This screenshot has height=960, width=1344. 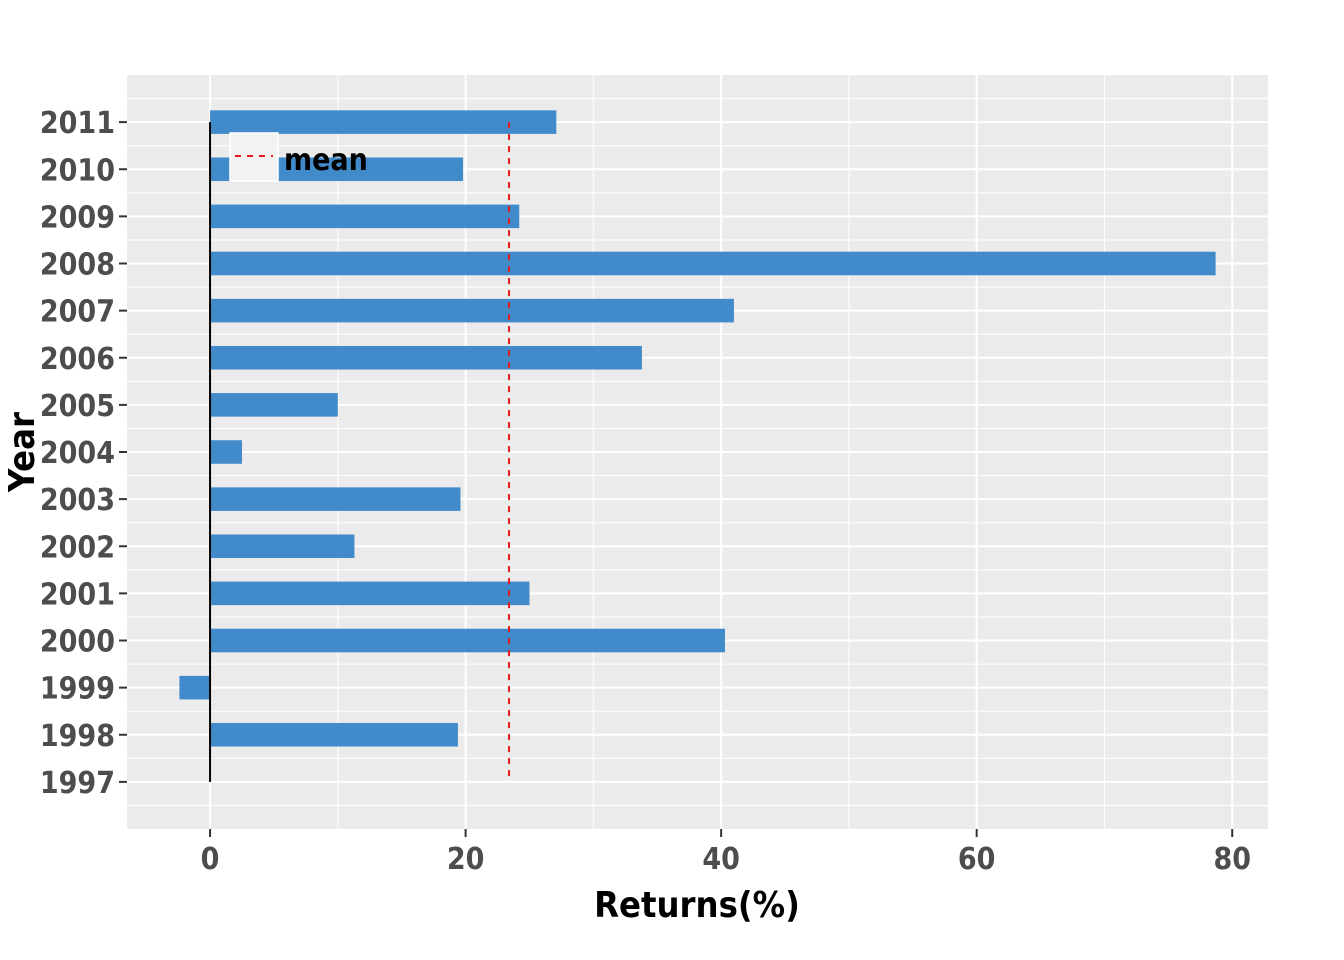 I want to click on y-tick-label: 2009, so click(x=77, y=217).